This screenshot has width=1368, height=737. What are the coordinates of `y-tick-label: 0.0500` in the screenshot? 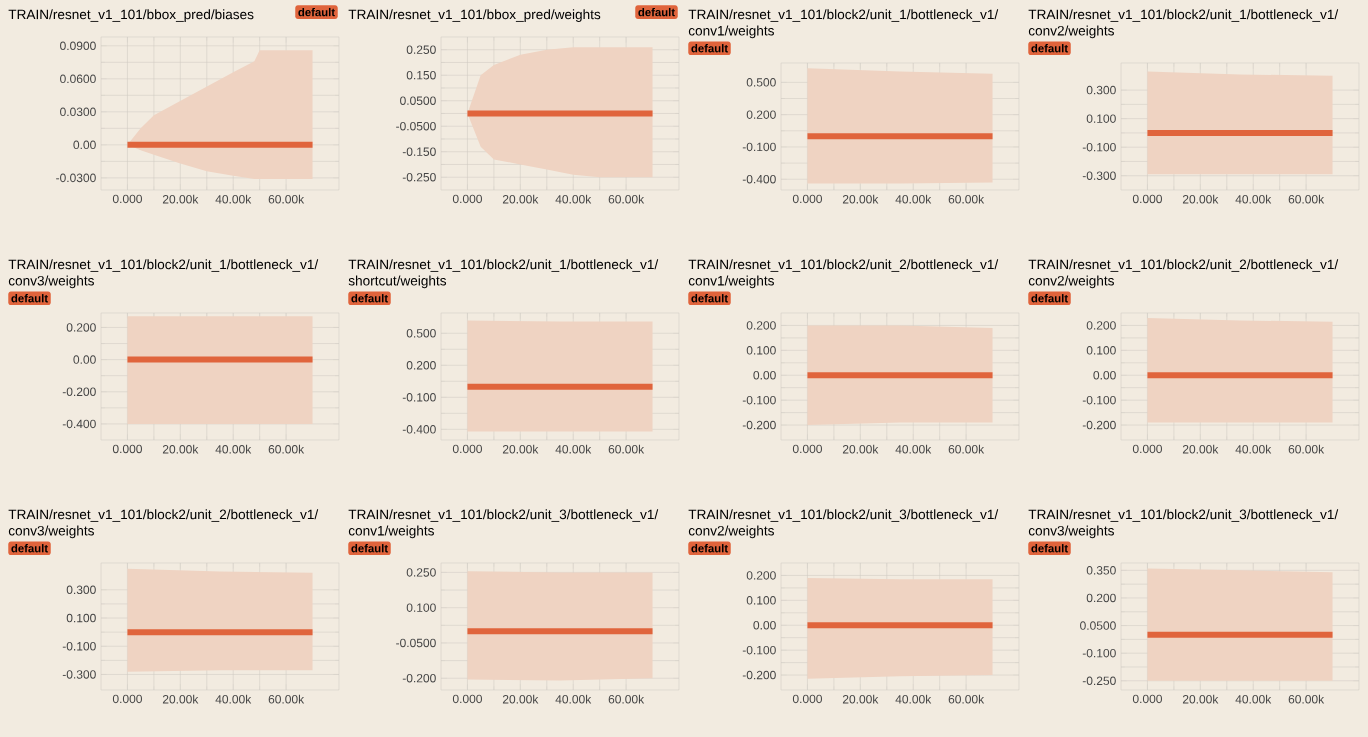 It's located at (418, 100).